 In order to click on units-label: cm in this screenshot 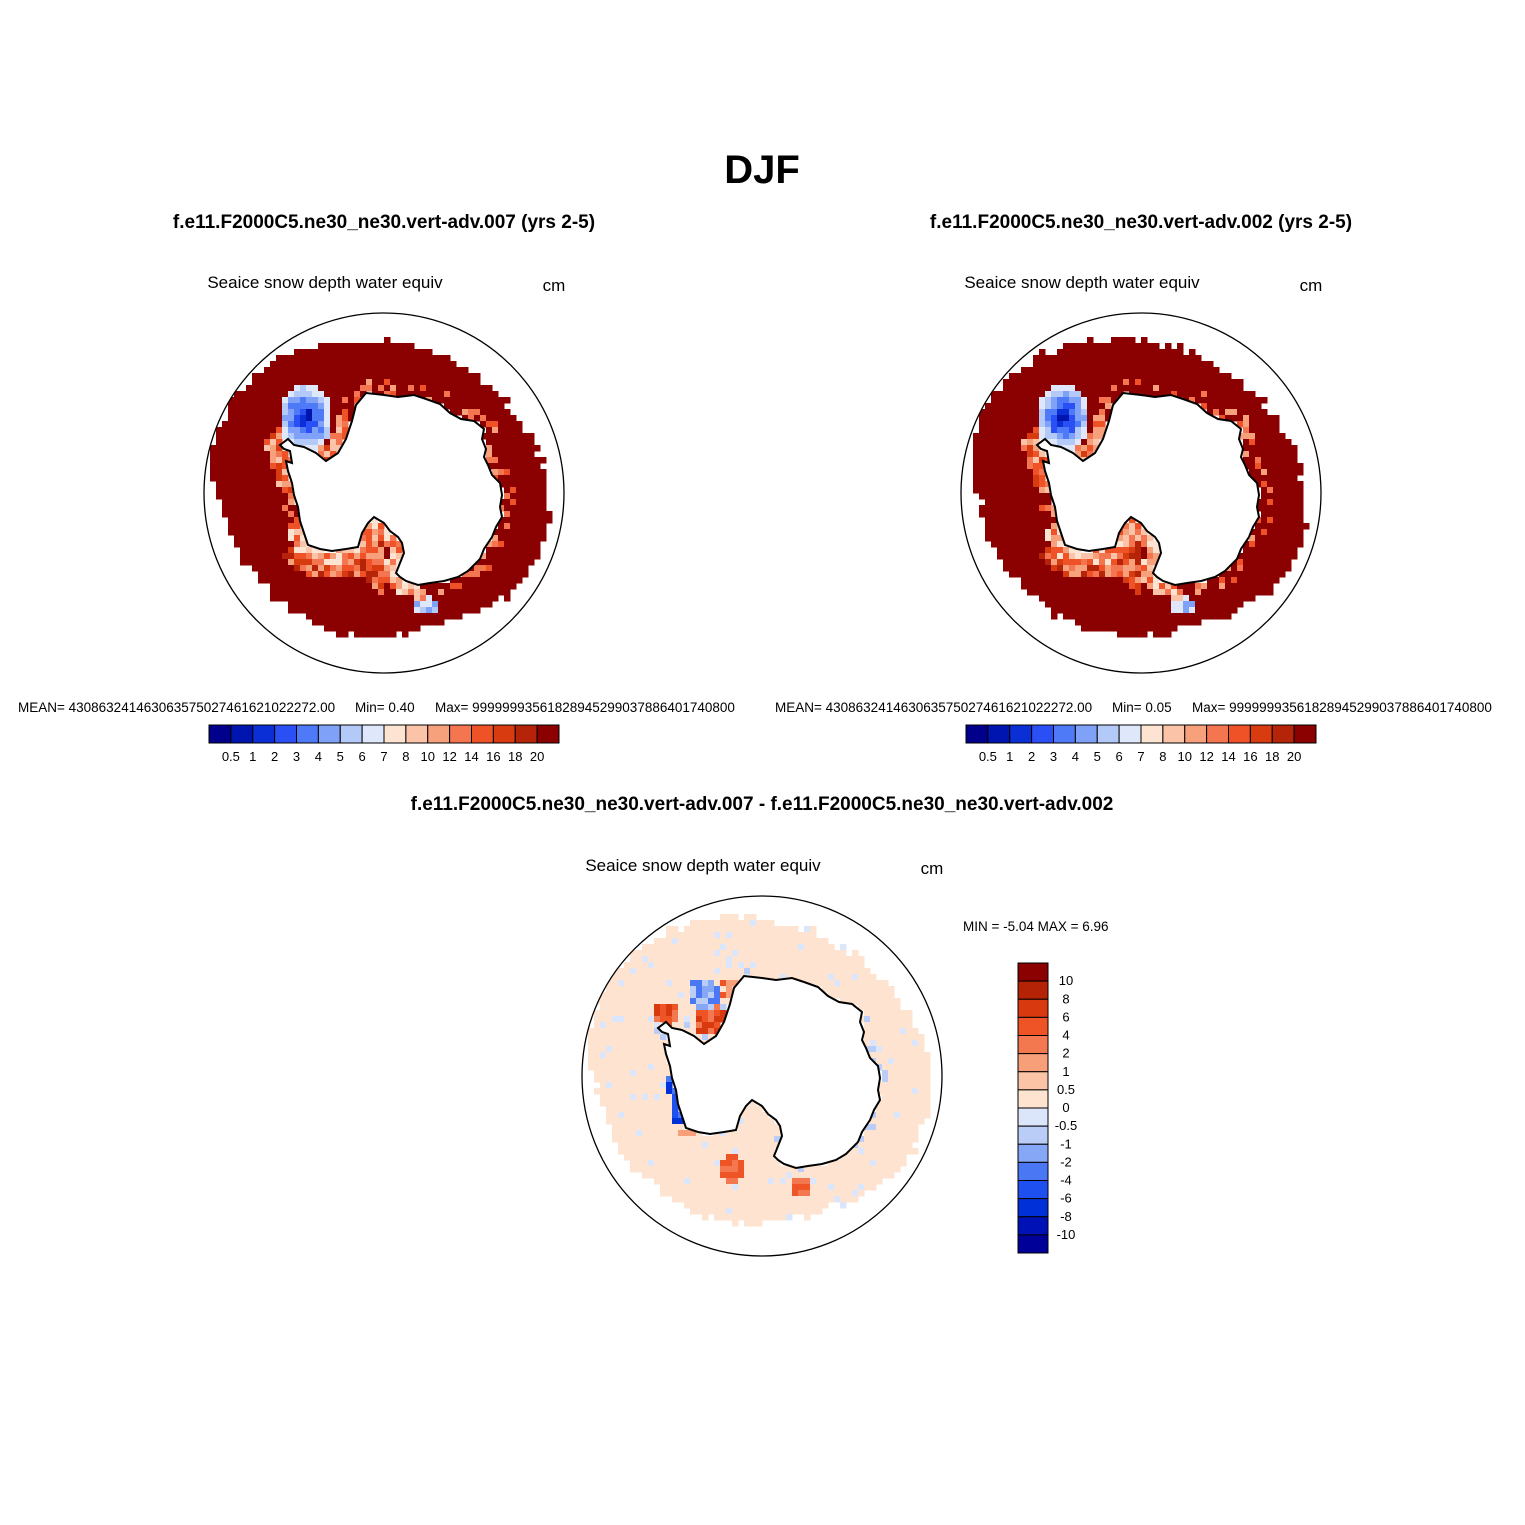, I will do `click(932, 868)`.